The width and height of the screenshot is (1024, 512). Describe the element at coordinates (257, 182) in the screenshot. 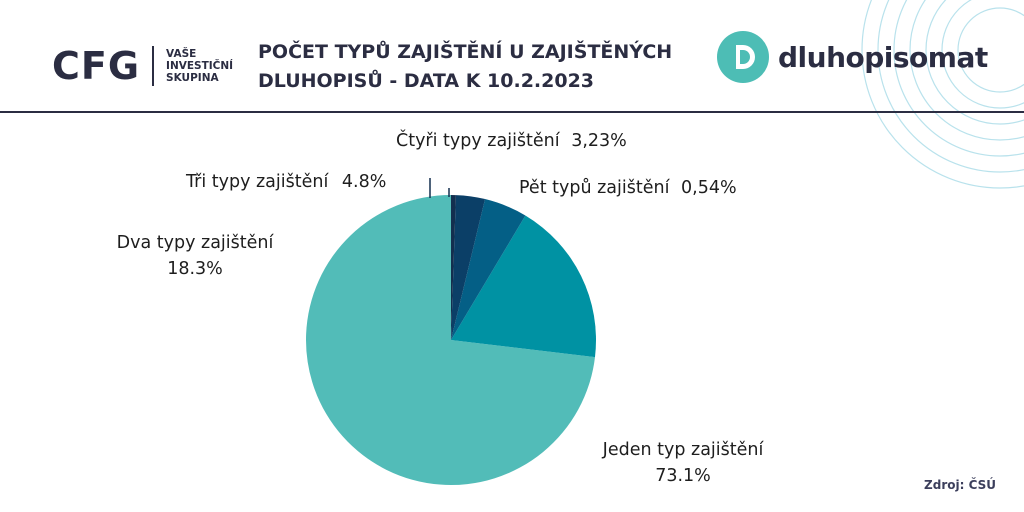

I see `slice-name: Tři typy zajištění` at that location.